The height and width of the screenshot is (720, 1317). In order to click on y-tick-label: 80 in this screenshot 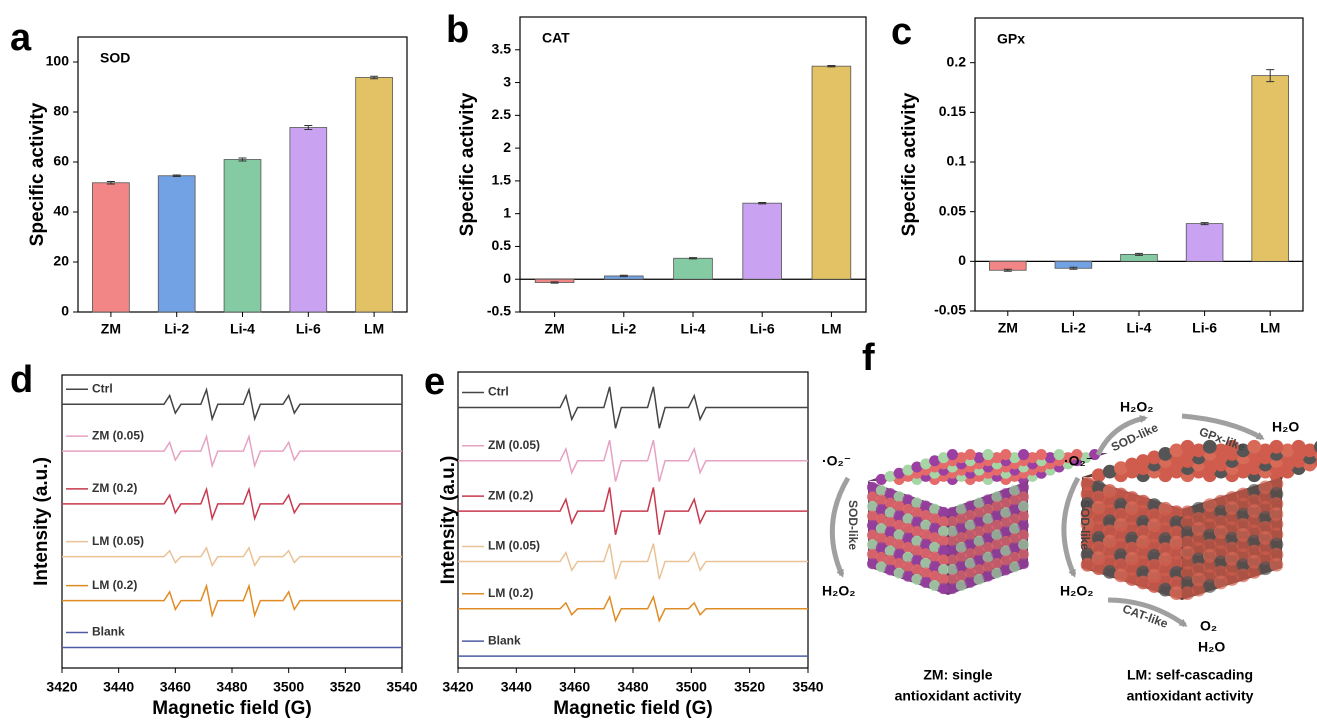, I will do `click(61, 111)`.